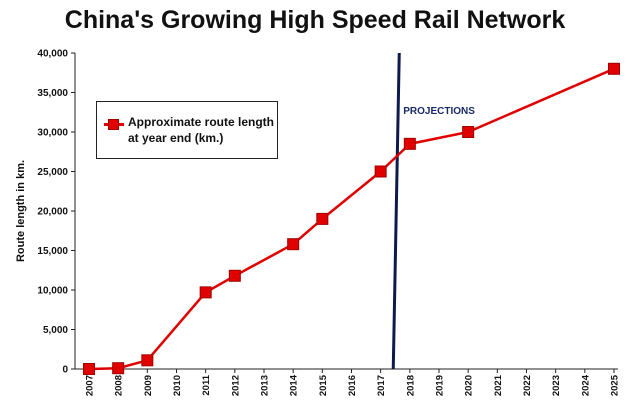  Describe the element at coordinates (65, 370) in the screenshot. I see `y-tick-label: 0` at that location.